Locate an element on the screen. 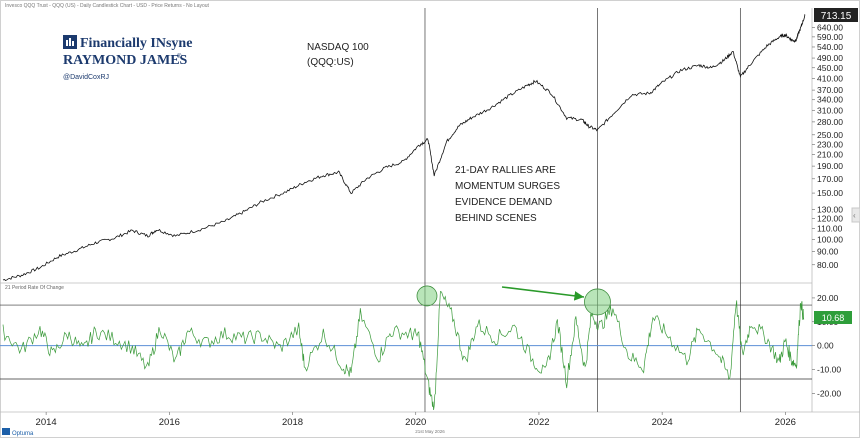 This screenshot has width=860, height=438. annotation-line-2: MOMENTUM SURGES is located at coordinates (507, 186).